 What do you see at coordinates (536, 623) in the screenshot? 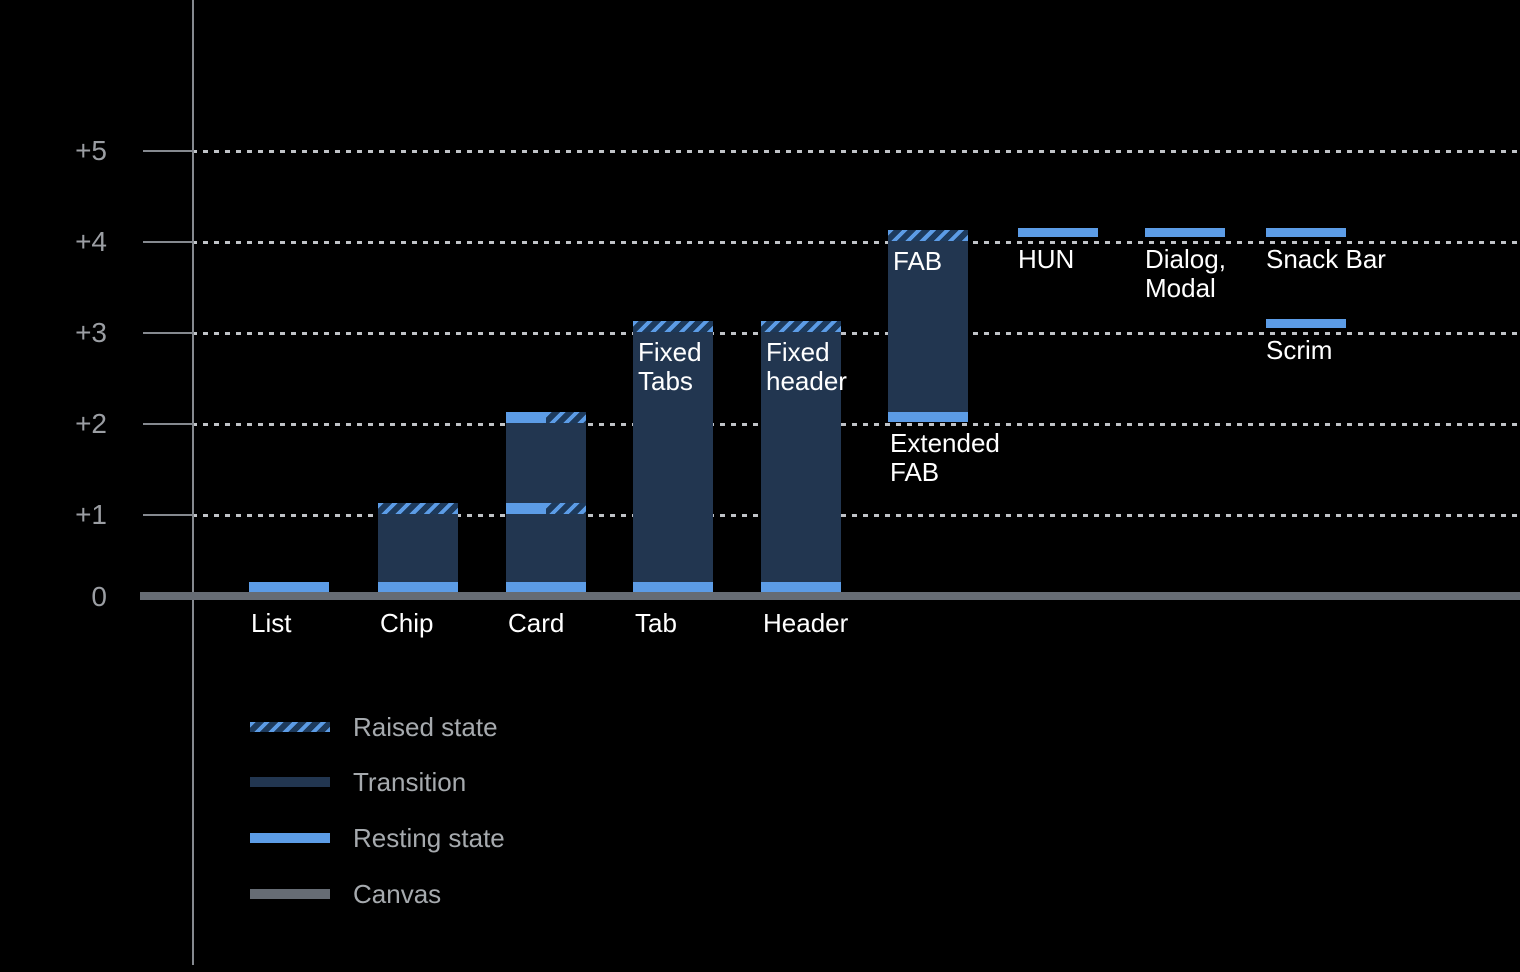
I see `card-axis-label: Card` at bounding box center [536, 623].